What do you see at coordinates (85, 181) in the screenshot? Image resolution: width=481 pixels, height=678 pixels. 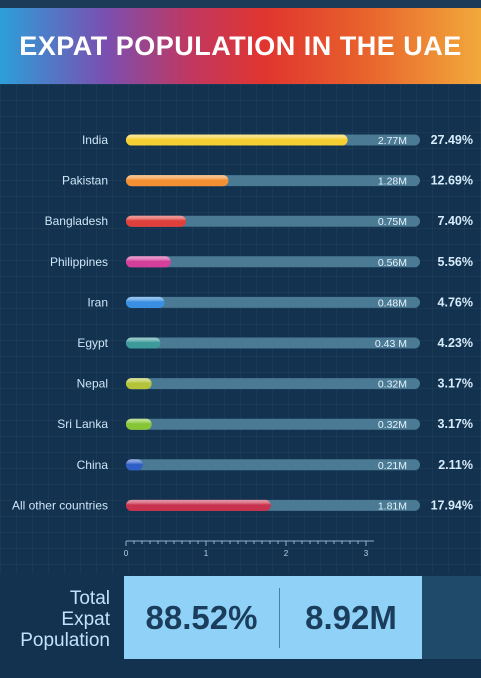 I see `category-label: Pakistan` at bounding box center [85, 181].